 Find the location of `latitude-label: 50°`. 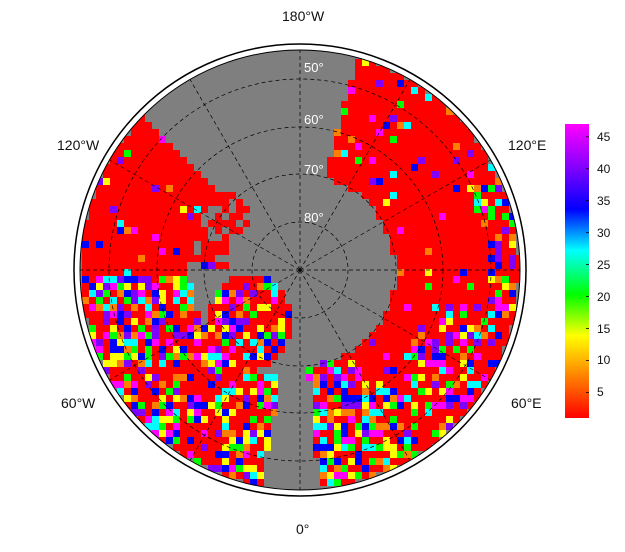

latitude-label: 50° is located at coordinates (314, 67).